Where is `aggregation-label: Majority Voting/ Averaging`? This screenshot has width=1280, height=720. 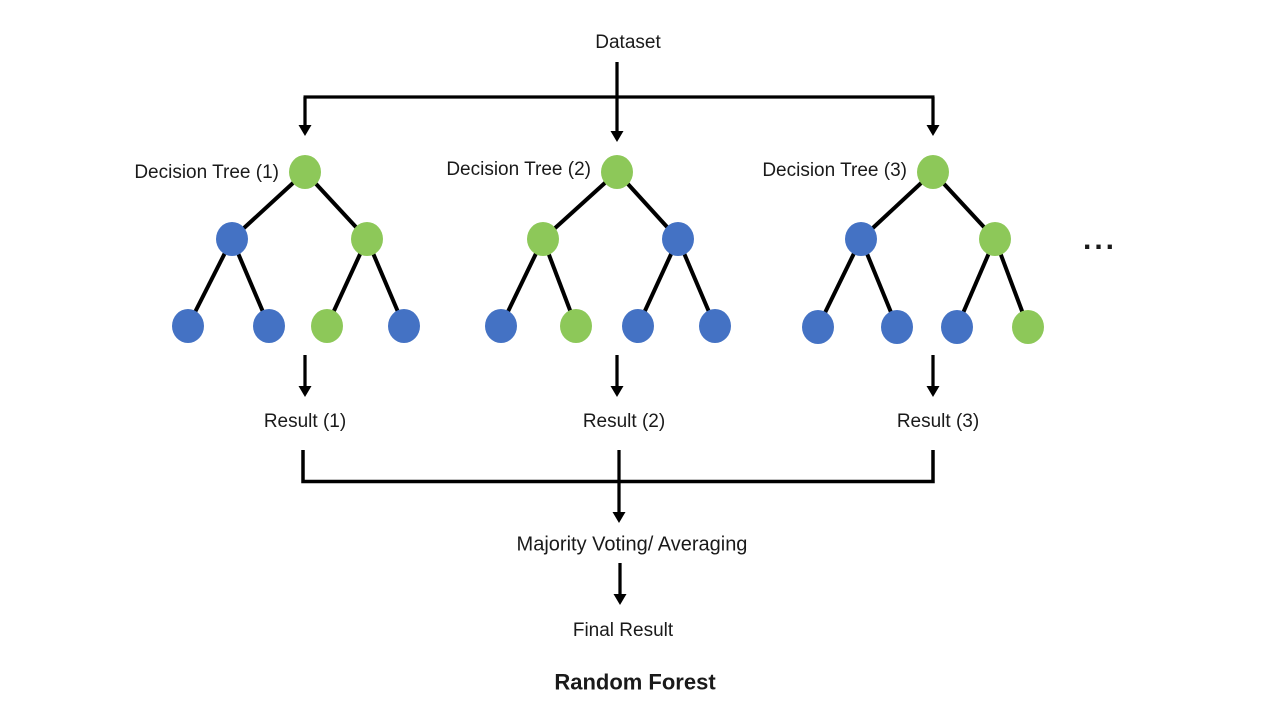 aggregation-label: Majority Voting/ Averaging is located at coordinates (632, 544).